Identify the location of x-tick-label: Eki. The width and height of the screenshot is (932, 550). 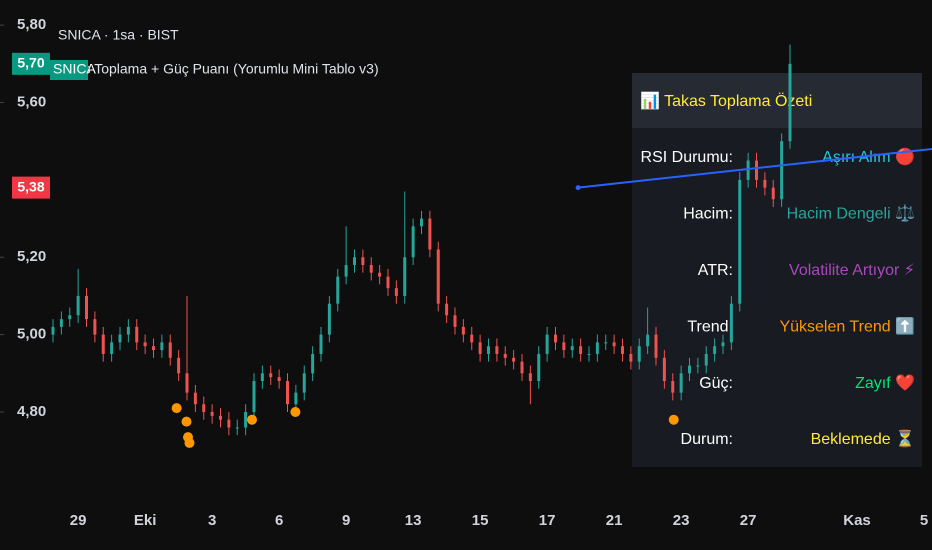
(145, 520).